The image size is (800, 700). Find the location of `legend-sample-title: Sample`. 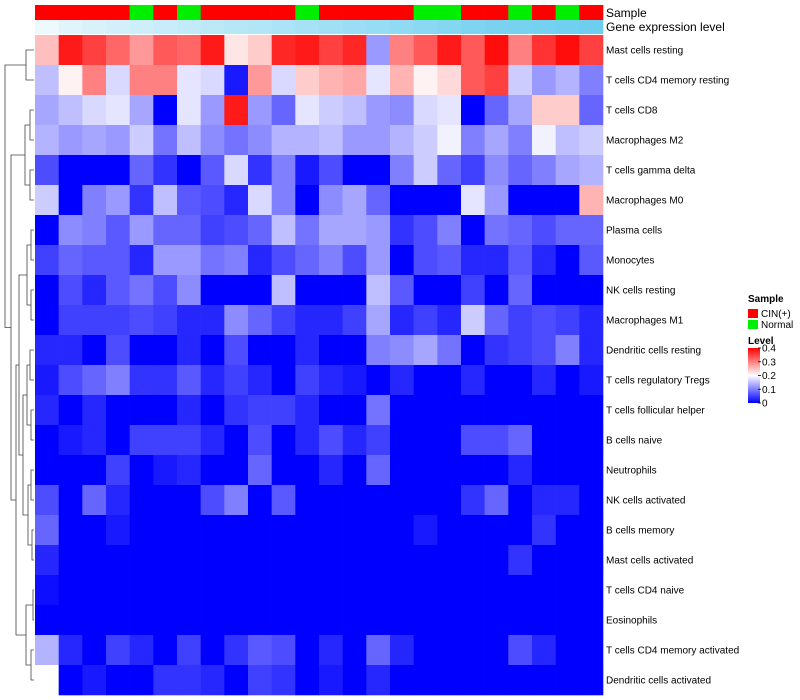

legend-sample-title: Sample is located at coordinates (766, 299).